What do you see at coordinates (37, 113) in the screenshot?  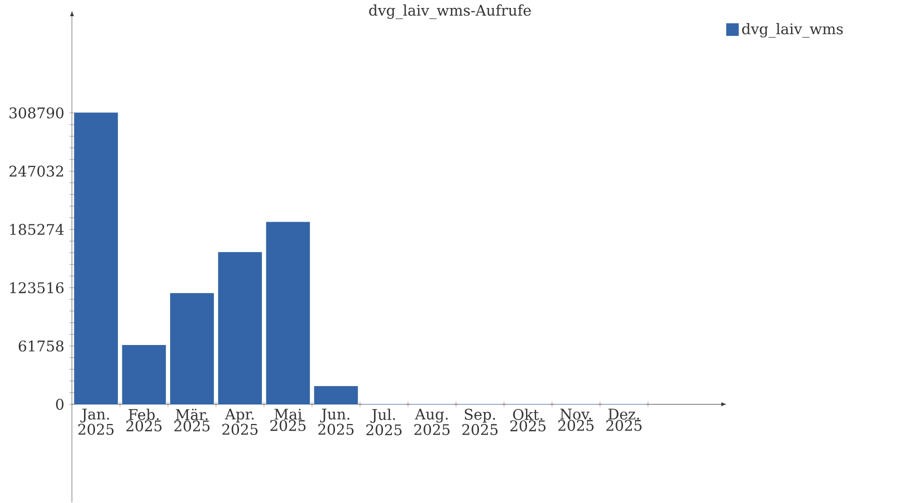 I see `y-tick-label: 308790` at bounding box center [37, 113].